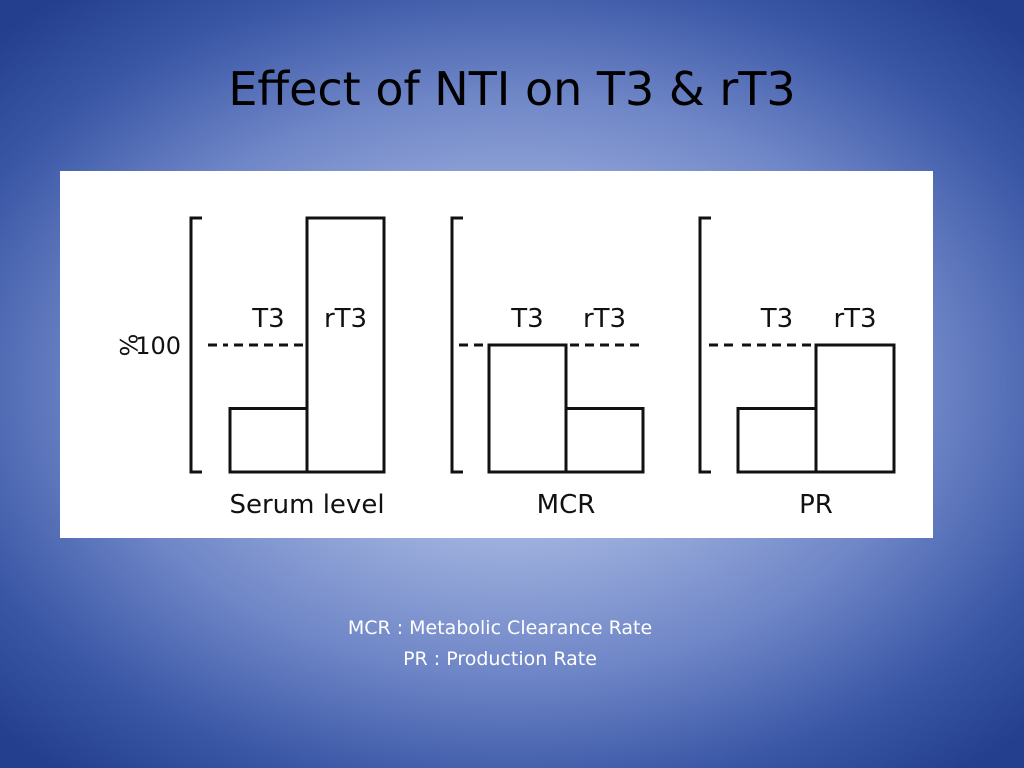  What do you see at coordinates (128, 345) in the screenshot?
I see `y-axis-unit-label: %` at bounding box center [128, 345].